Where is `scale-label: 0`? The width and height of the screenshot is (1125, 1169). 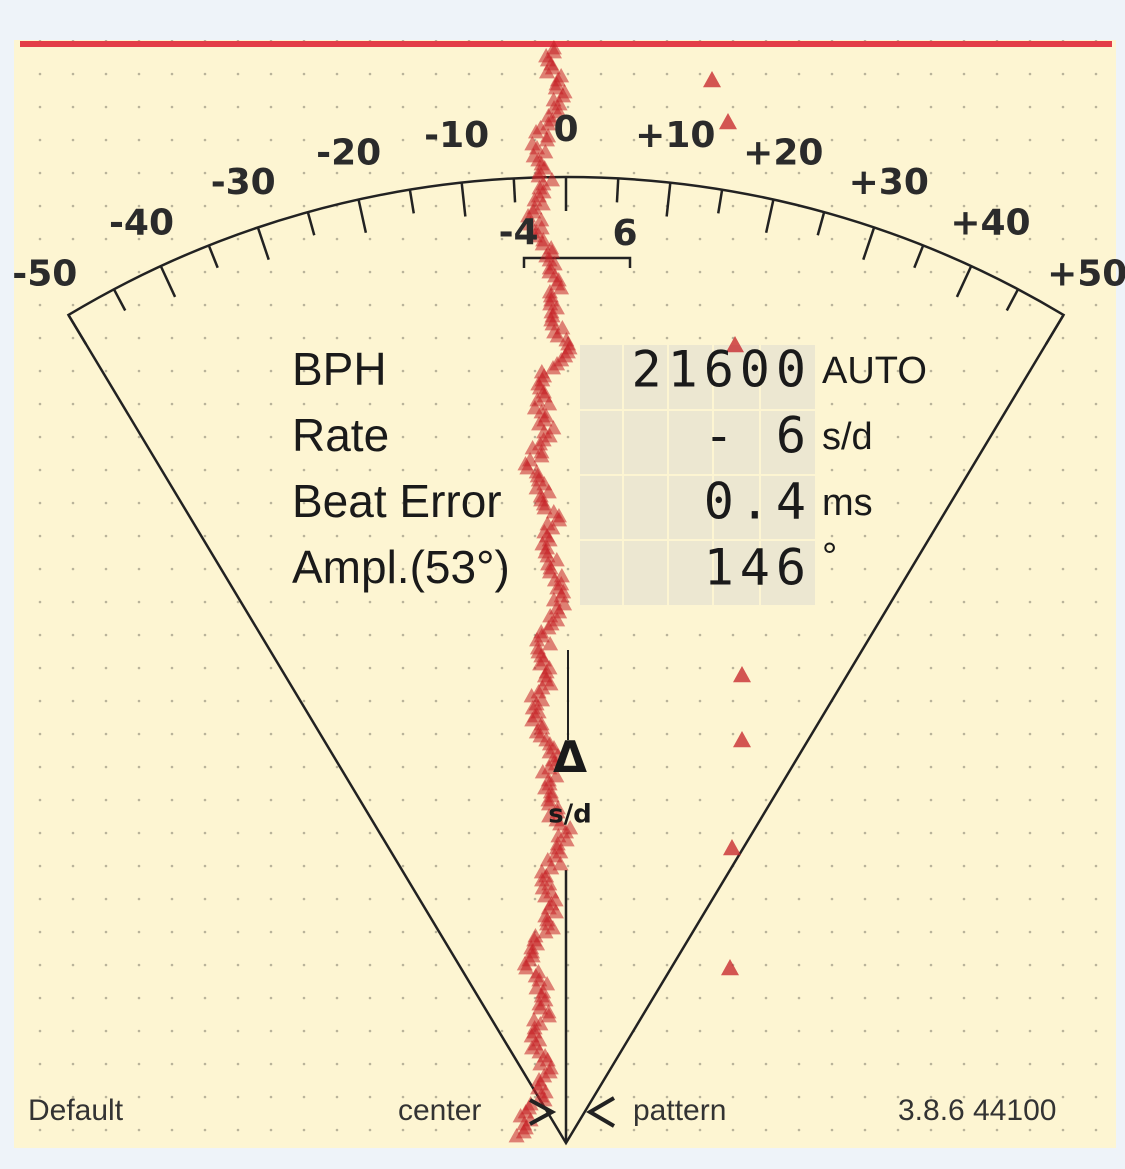
scale-label: 0 is located at coordinates (565, 129).